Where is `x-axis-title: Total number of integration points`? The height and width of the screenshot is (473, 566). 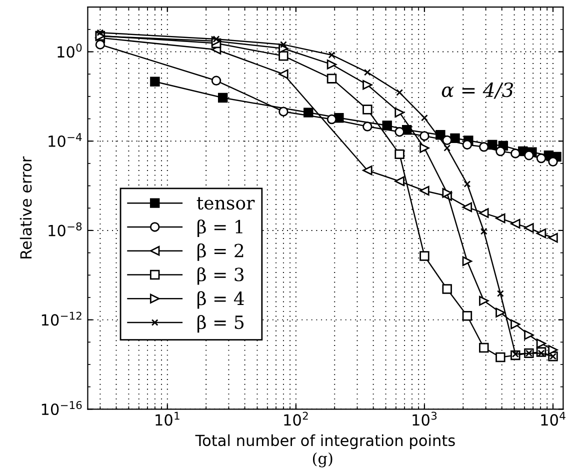 x-axis-title: Total number of integration points is located at coordinates (325, 442).